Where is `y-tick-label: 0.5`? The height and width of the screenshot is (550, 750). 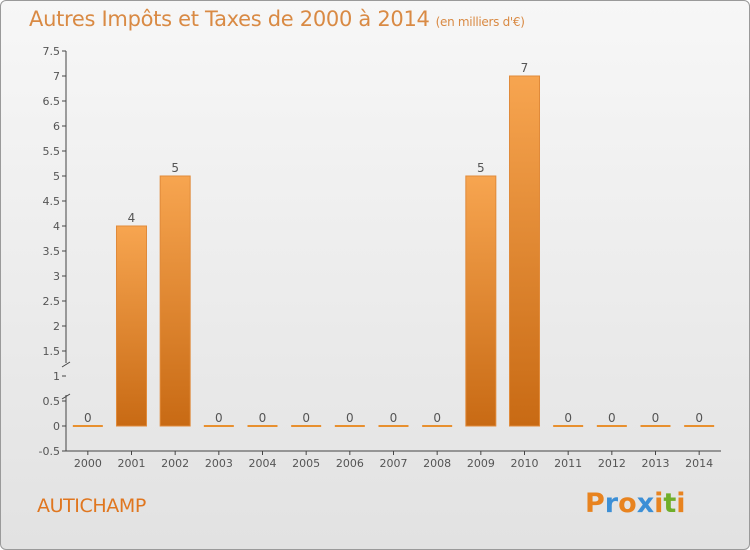
y-tick-label: 0.5 is located at coordinates (52, 401).